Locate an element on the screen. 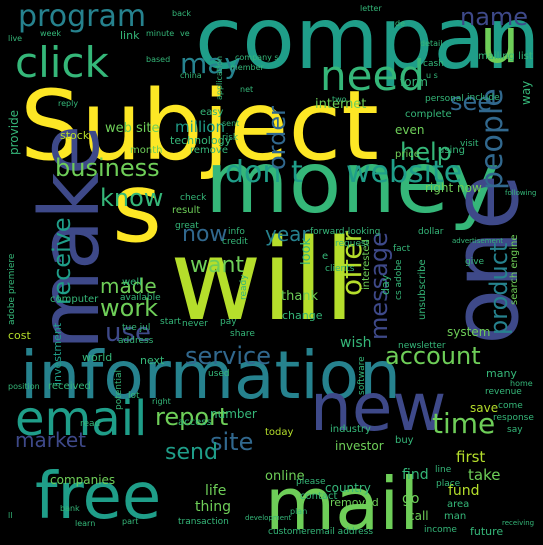 Image resolution: width=543 pixels, height=545 pixels. word-check: check is located at coordinates (193, 198).